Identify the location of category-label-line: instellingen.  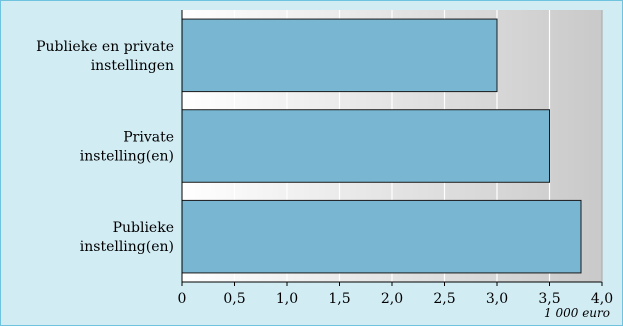
(132, 66).